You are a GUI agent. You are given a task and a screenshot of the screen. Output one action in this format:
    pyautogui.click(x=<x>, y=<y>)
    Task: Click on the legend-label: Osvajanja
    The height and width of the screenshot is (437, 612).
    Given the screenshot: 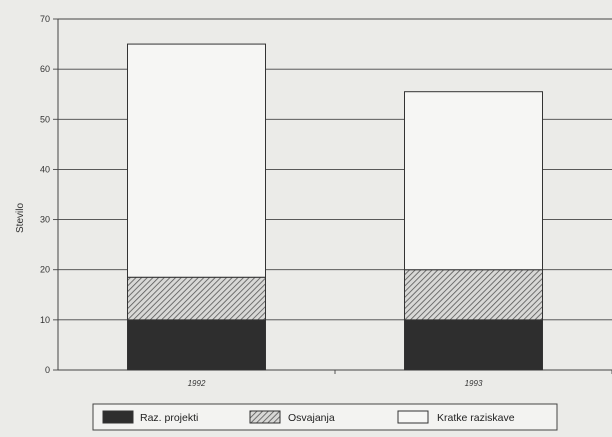 What is the action you would take?
    pyautogui.click(x=311, y=418)
    